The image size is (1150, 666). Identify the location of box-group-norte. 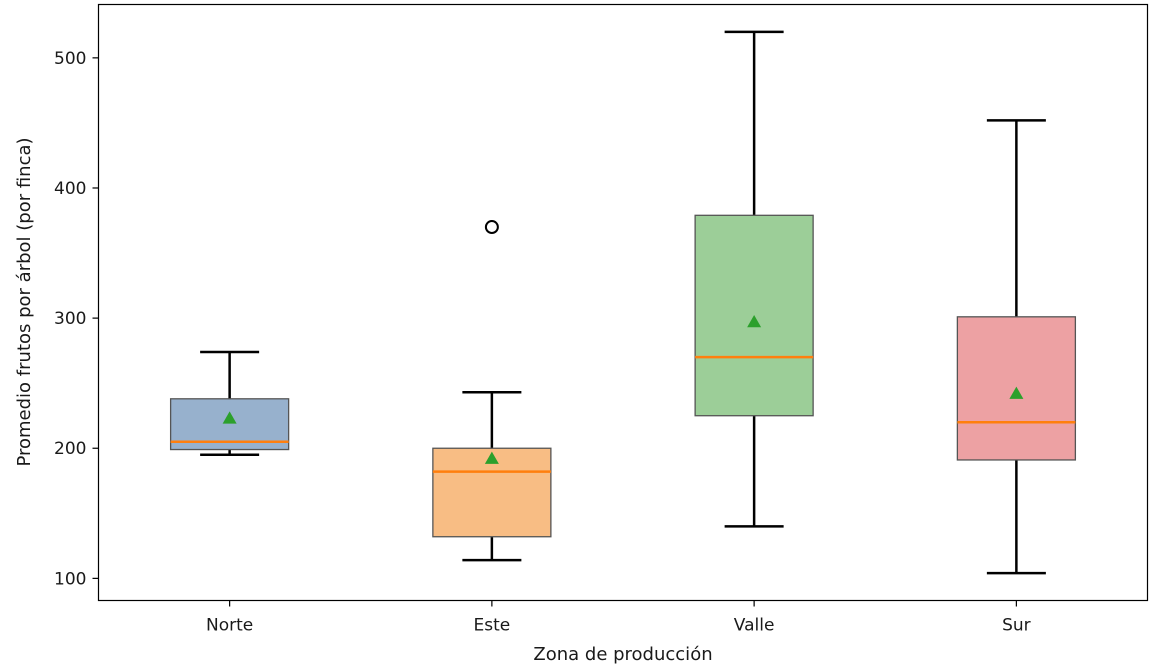
(229, 403).